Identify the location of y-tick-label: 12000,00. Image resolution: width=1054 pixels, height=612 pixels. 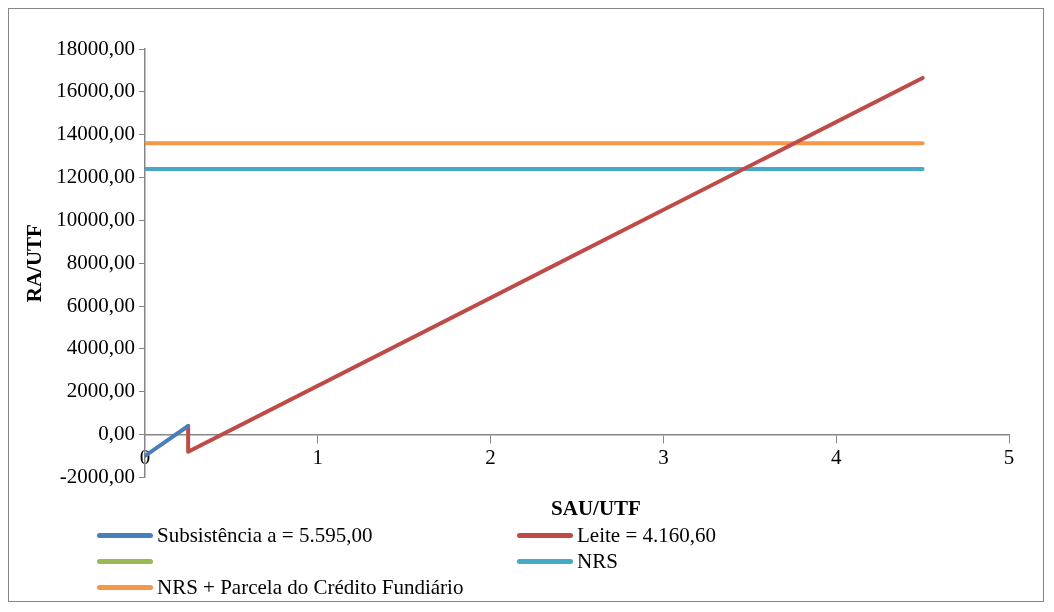
(95, 176).